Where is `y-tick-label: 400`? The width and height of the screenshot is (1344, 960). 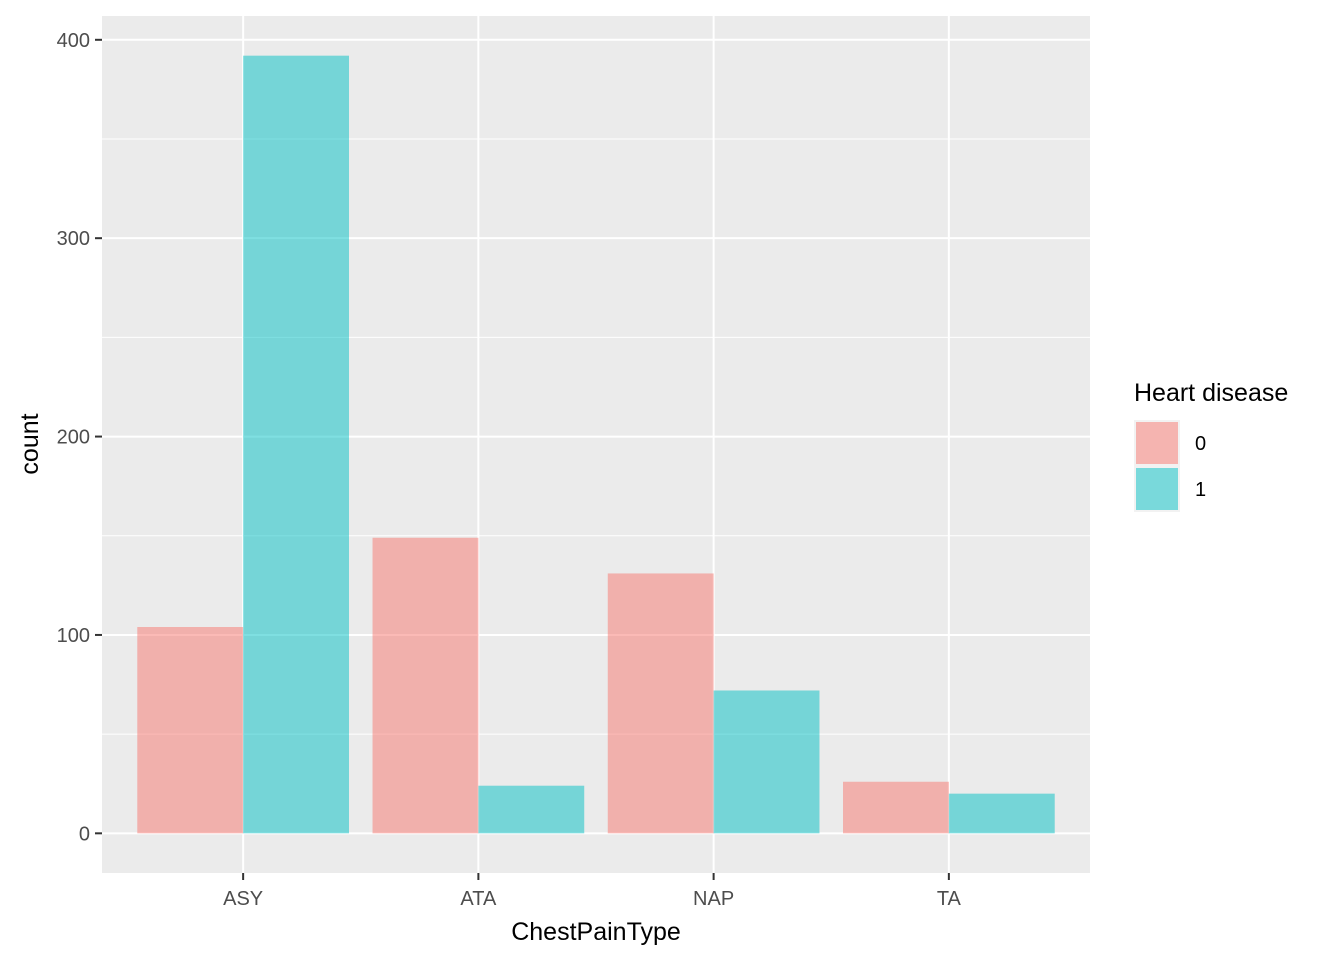 y-tick-label: 400 is located at coordinates (73, 41).